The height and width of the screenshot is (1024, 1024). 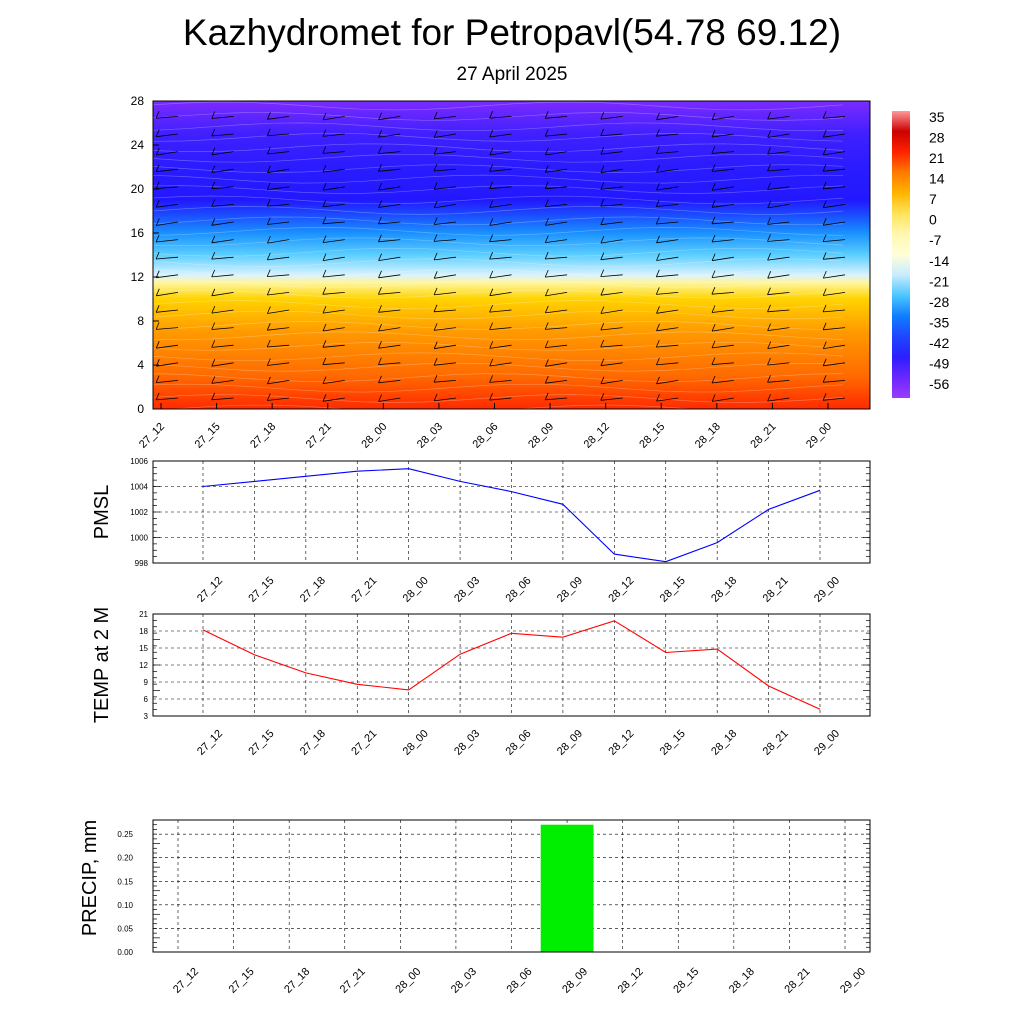 What do you see at coordinates (138, 101) in the screenshot?
I see `y-tick-label: 28` at bounding box center [138, 101].